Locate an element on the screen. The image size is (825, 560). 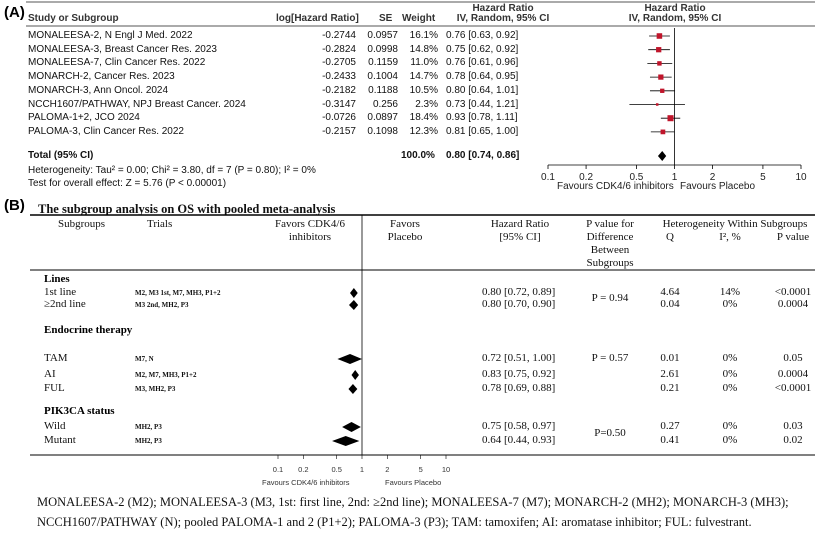
het-p-value: 0.03 is located at coordinates (793, 426).